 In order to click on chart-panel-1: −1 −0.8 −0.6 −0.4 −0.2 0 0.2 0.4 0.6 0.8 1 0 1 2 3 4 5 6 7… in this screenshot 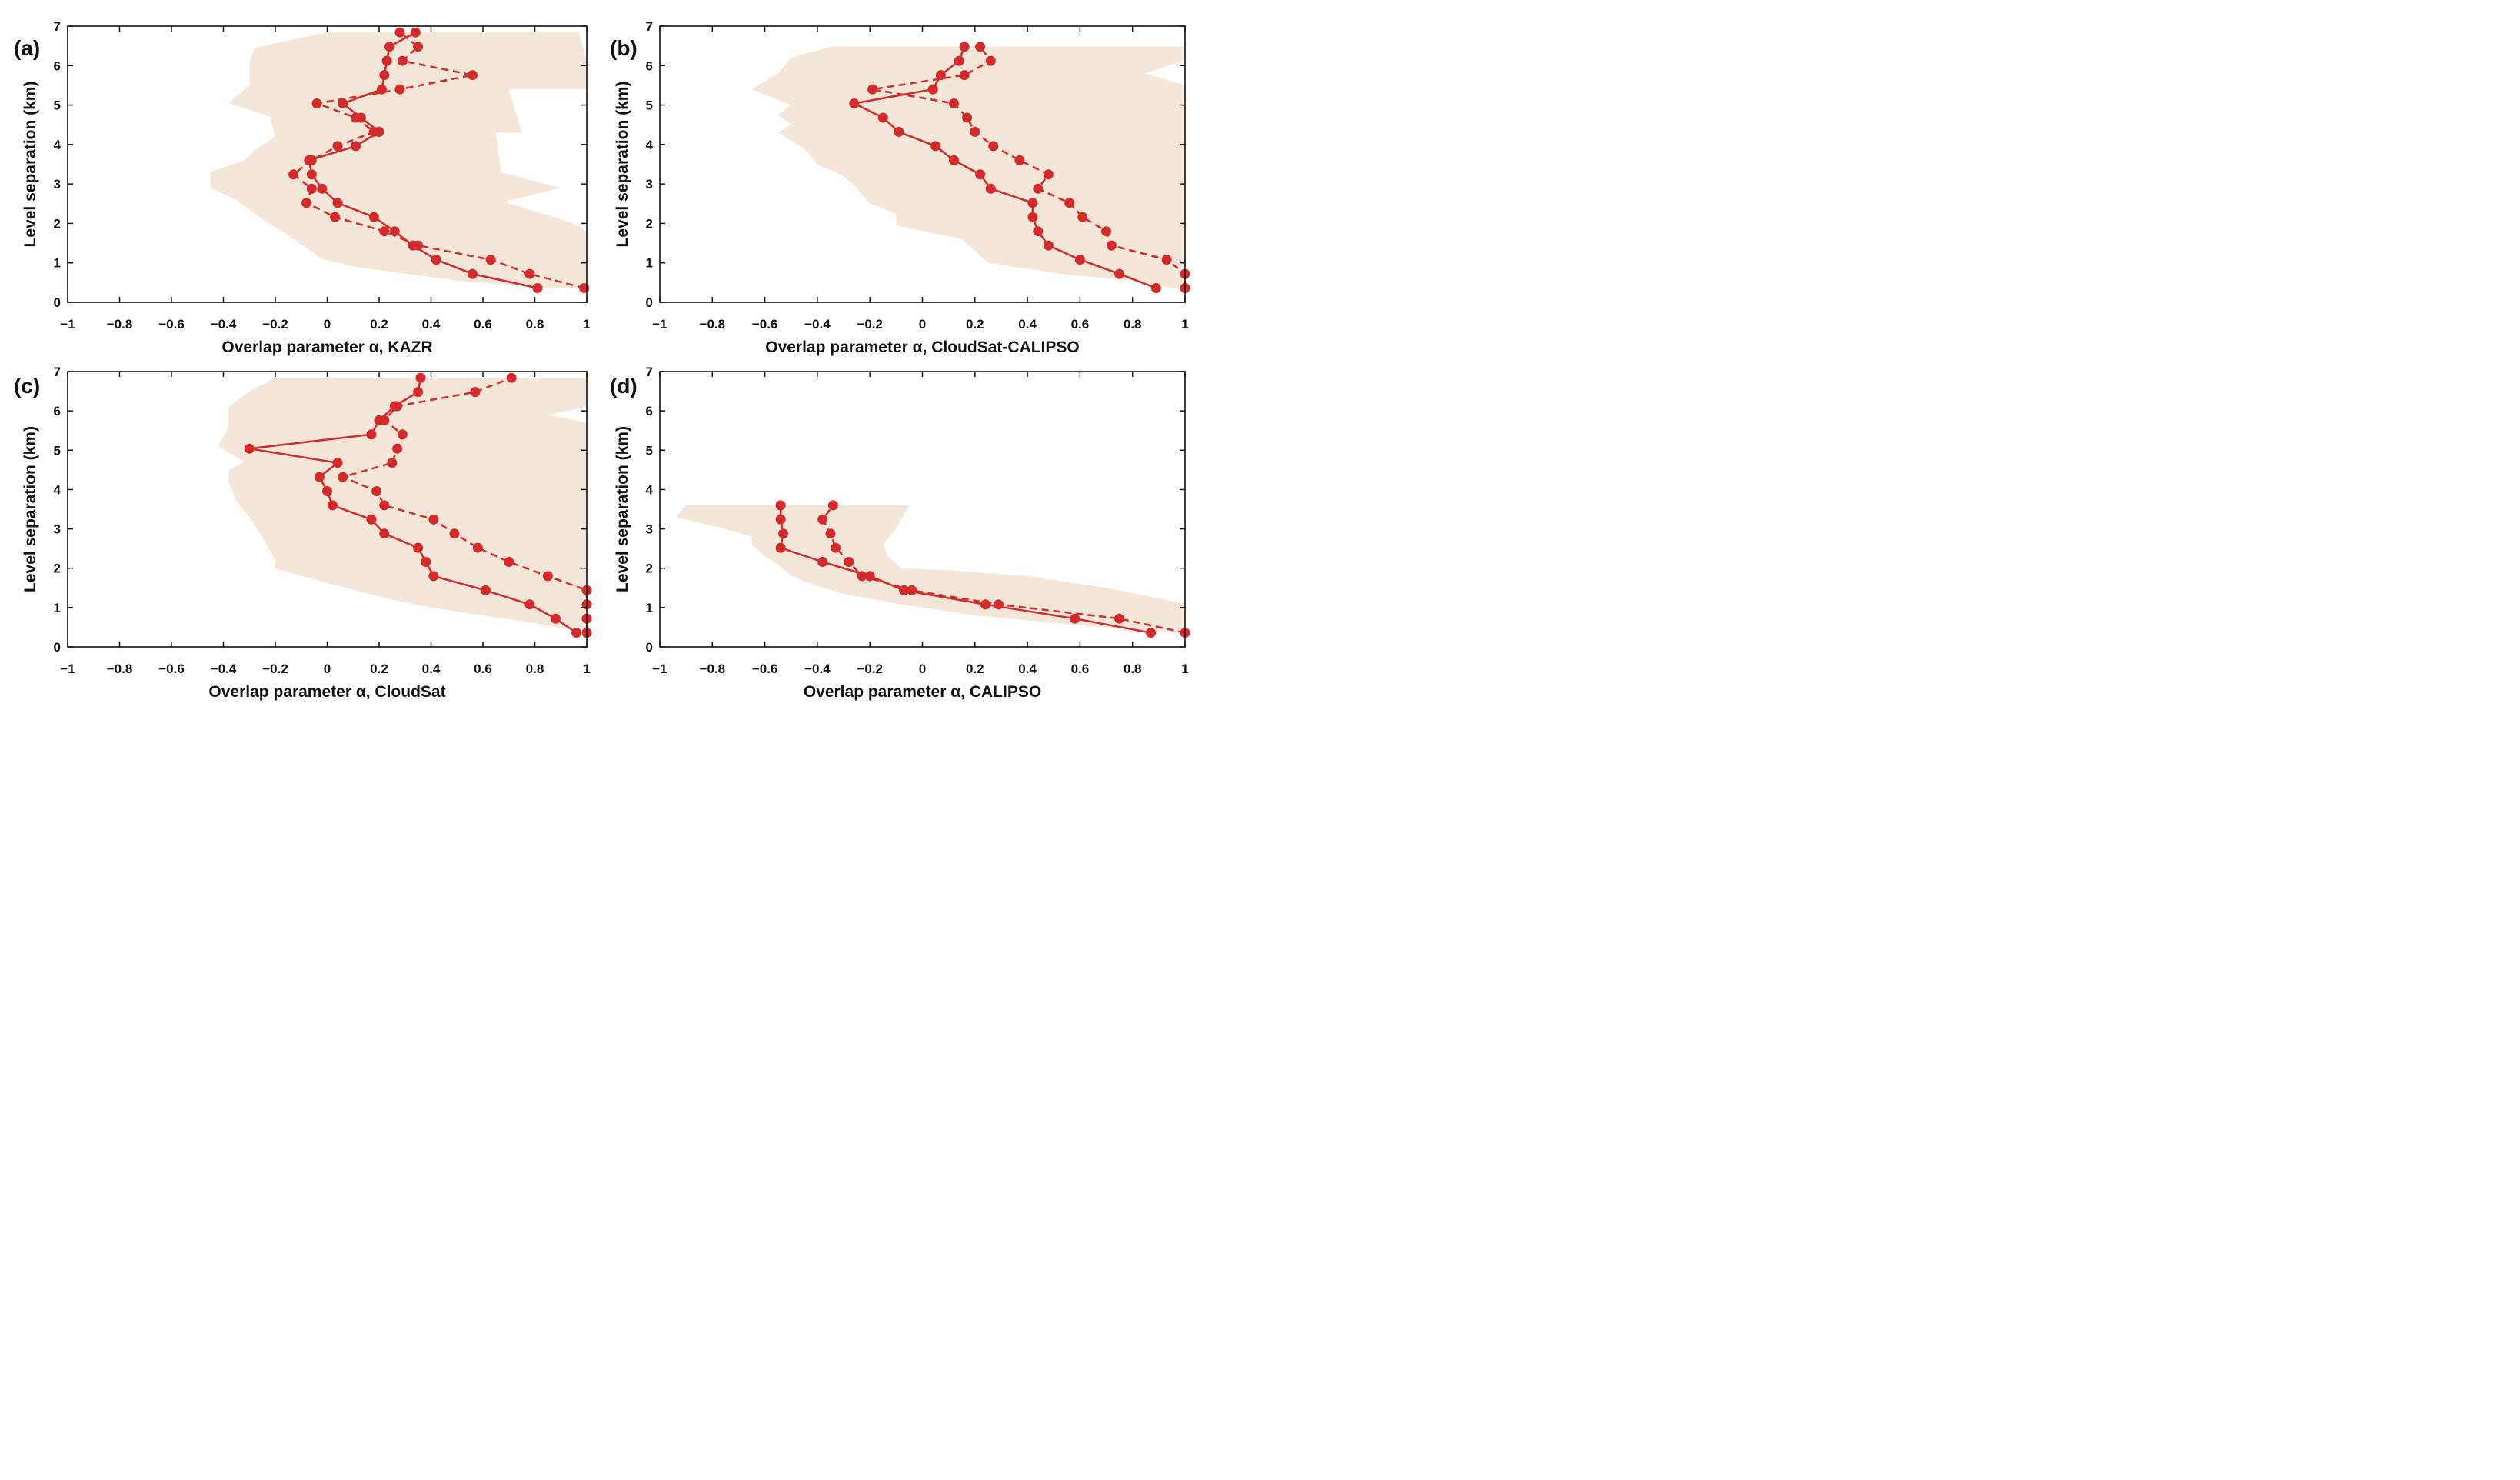, I will do `click(302, 187)`.